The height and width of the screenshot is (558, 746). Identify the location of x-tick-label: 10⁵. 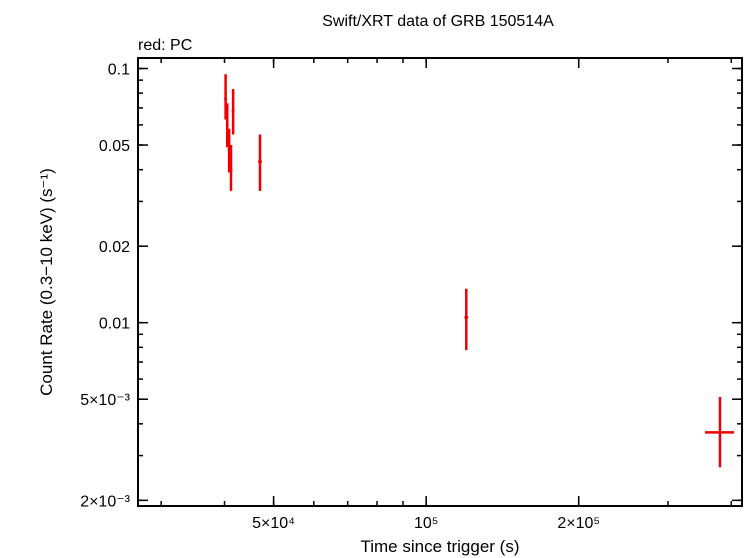
(426, 523).